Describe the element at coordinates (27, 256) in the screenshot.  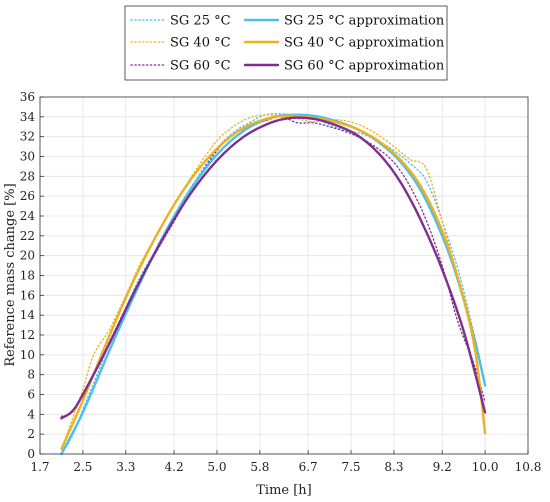
I see `y-tick-label: 20` at that location.